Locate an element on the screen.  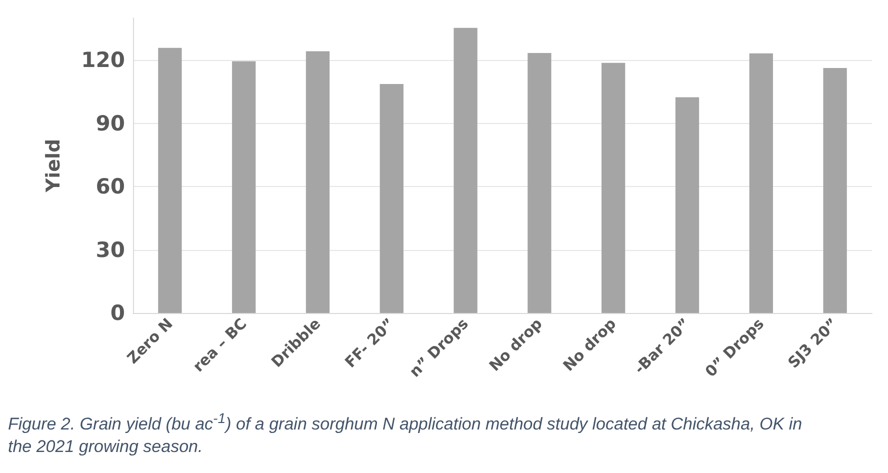
y-tick-label: 60 is located at coordinates (110, 186).